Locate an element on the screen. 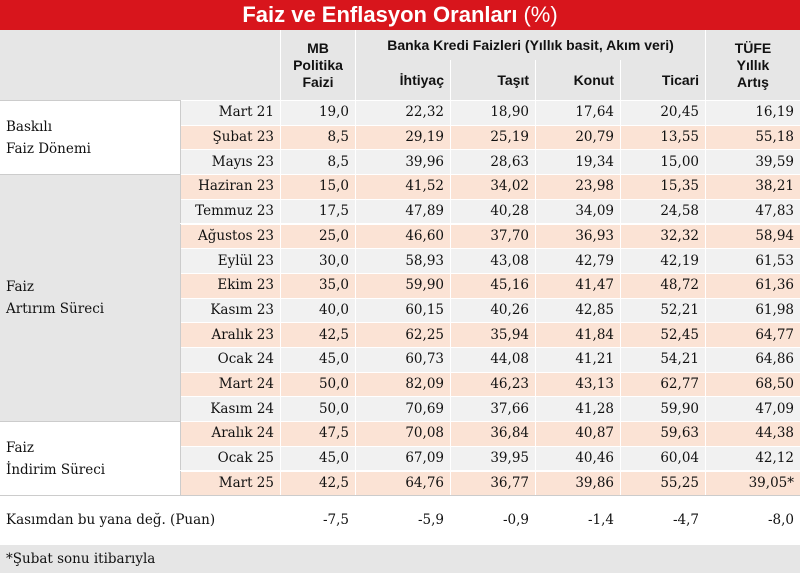 The image size is (800, 573). value: 30,0 is located at coordinates (333, 260).